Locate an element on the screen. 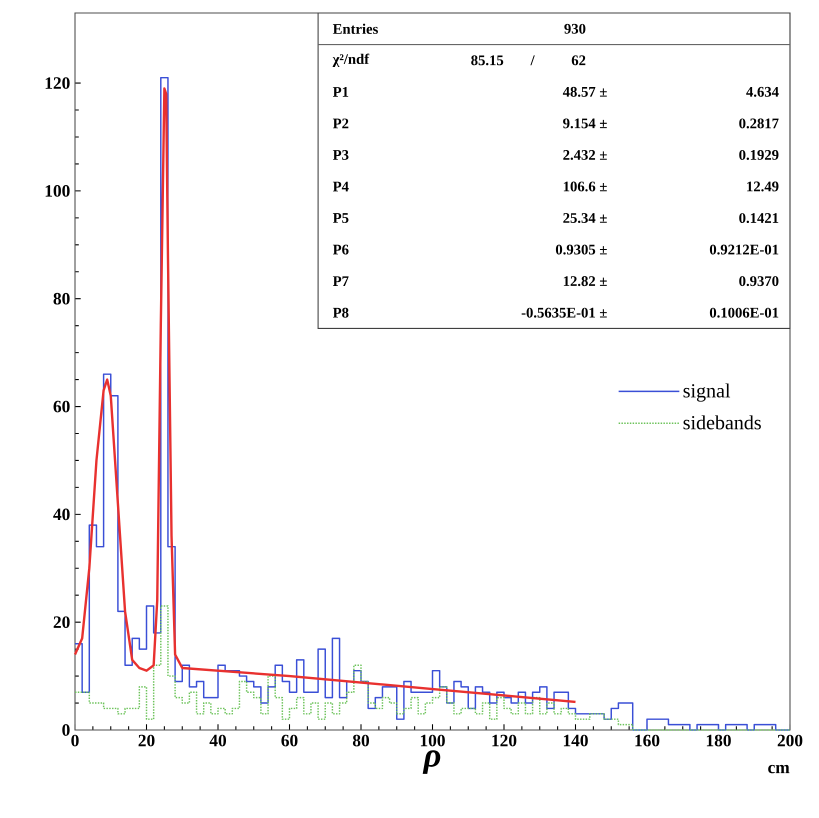 This screenshot has width=819, height=818. x-tick-label: 200 is located at coordinates (790, 740).